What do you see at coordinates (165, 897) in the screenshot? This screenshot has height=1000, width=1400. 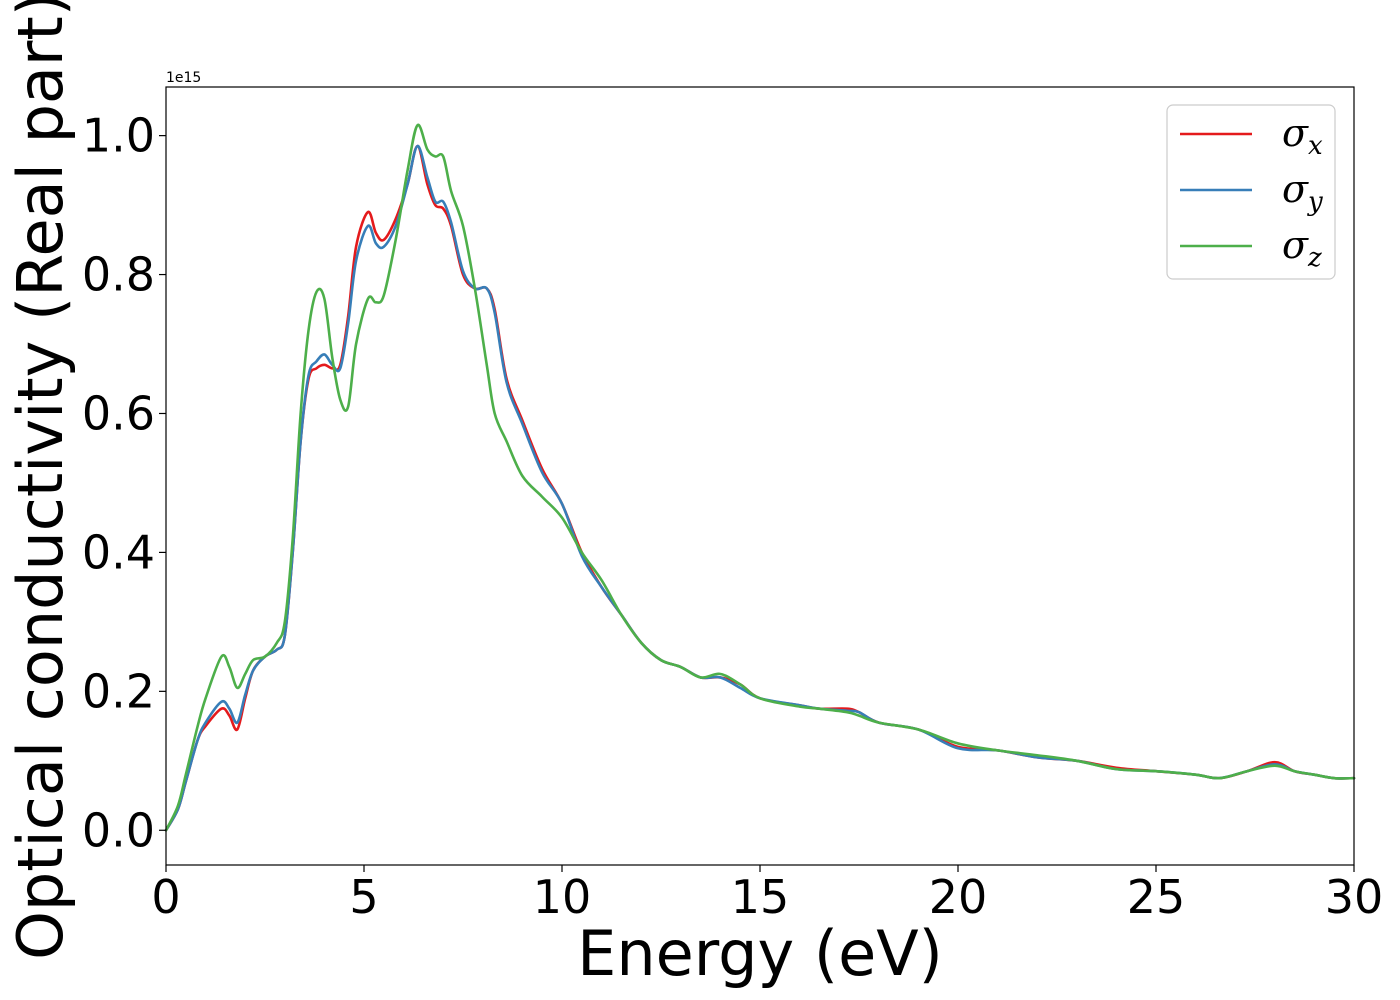 I see `x-tick-label: 0` at bounding box center [165, 897].